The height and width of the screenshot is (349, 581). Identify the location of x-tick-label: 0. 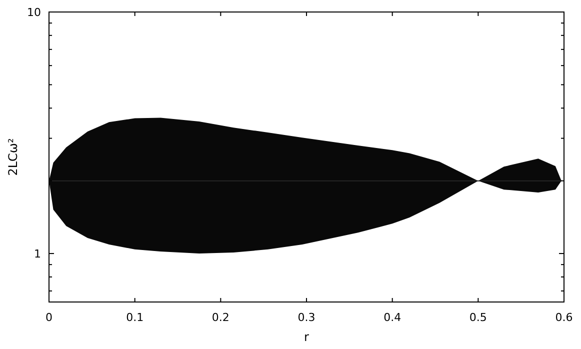
(49, 317).